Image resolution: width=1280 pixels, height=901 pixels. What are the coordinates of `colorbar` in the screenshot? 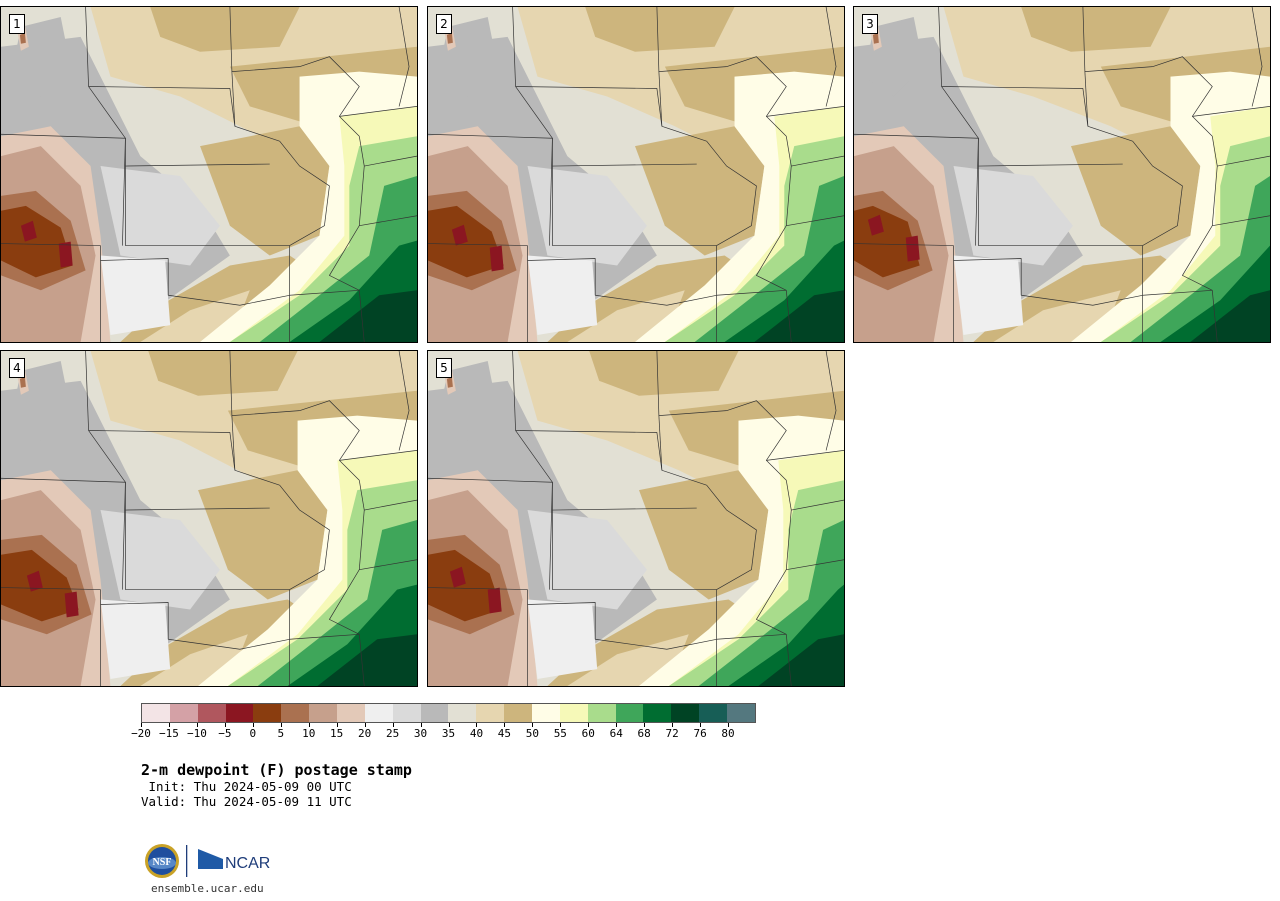 It's located at (448, 713).